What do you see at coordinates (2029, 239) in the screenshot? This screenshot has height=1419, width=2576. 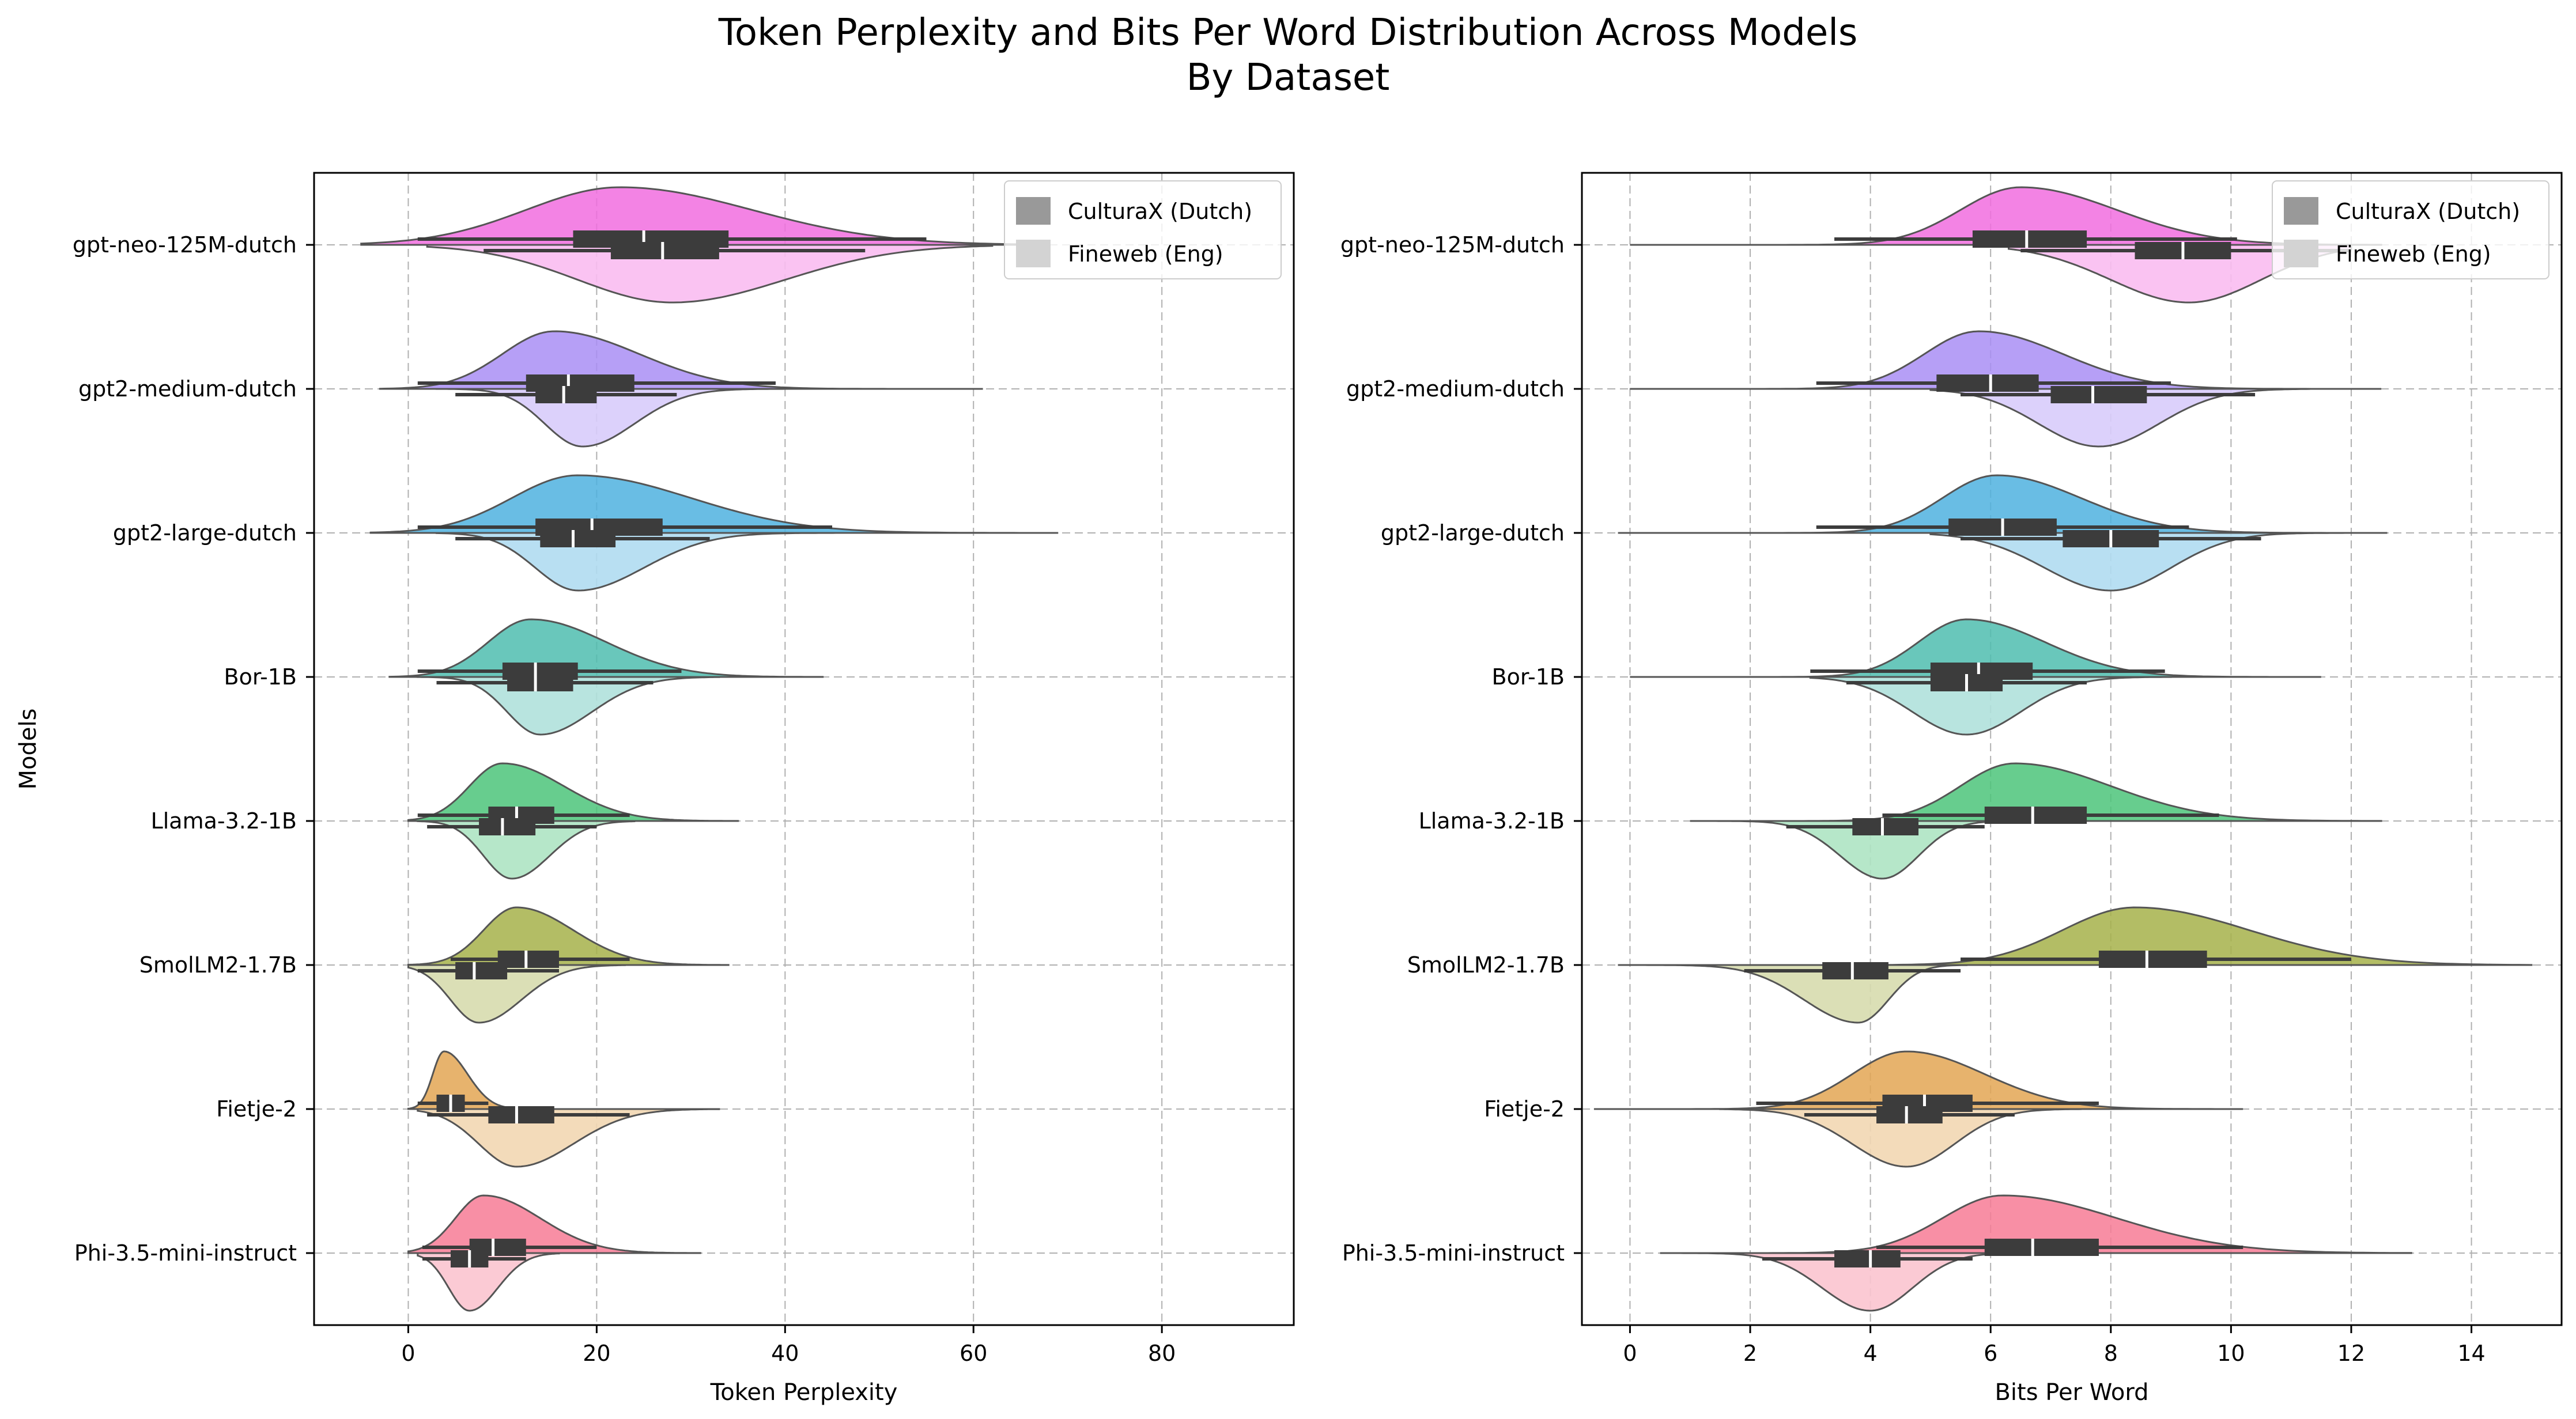 I see `box-gpt-neo-125m-dutch-culturax-dutch` at bounding box center [2029, 239].